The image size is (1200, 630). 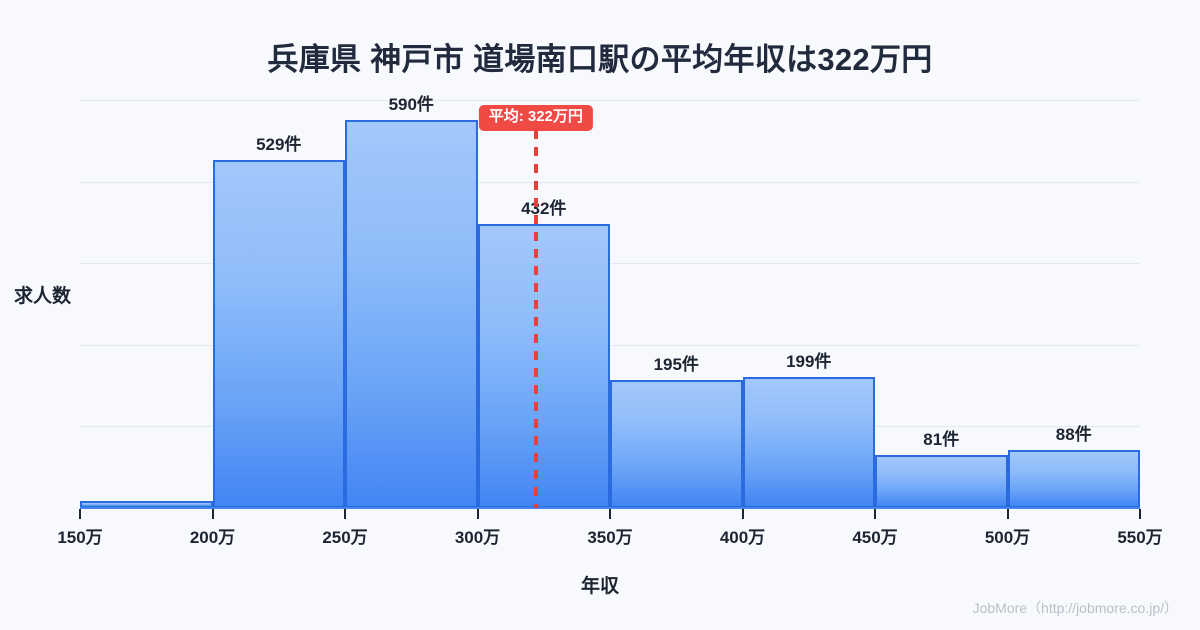 I want to click on x-tick-label: 300万, so click(x=477, y=537).